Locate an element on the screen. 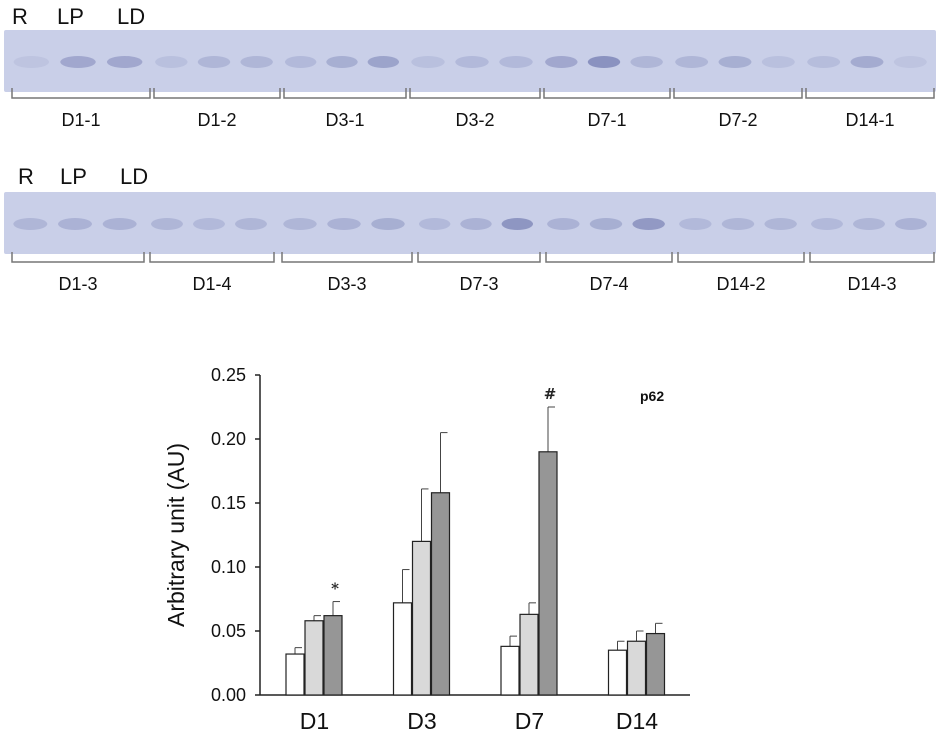 Image resolution: width=944 pixels, height=752 pixels. group-label: D14-1 is located at coordinates (869, 120).